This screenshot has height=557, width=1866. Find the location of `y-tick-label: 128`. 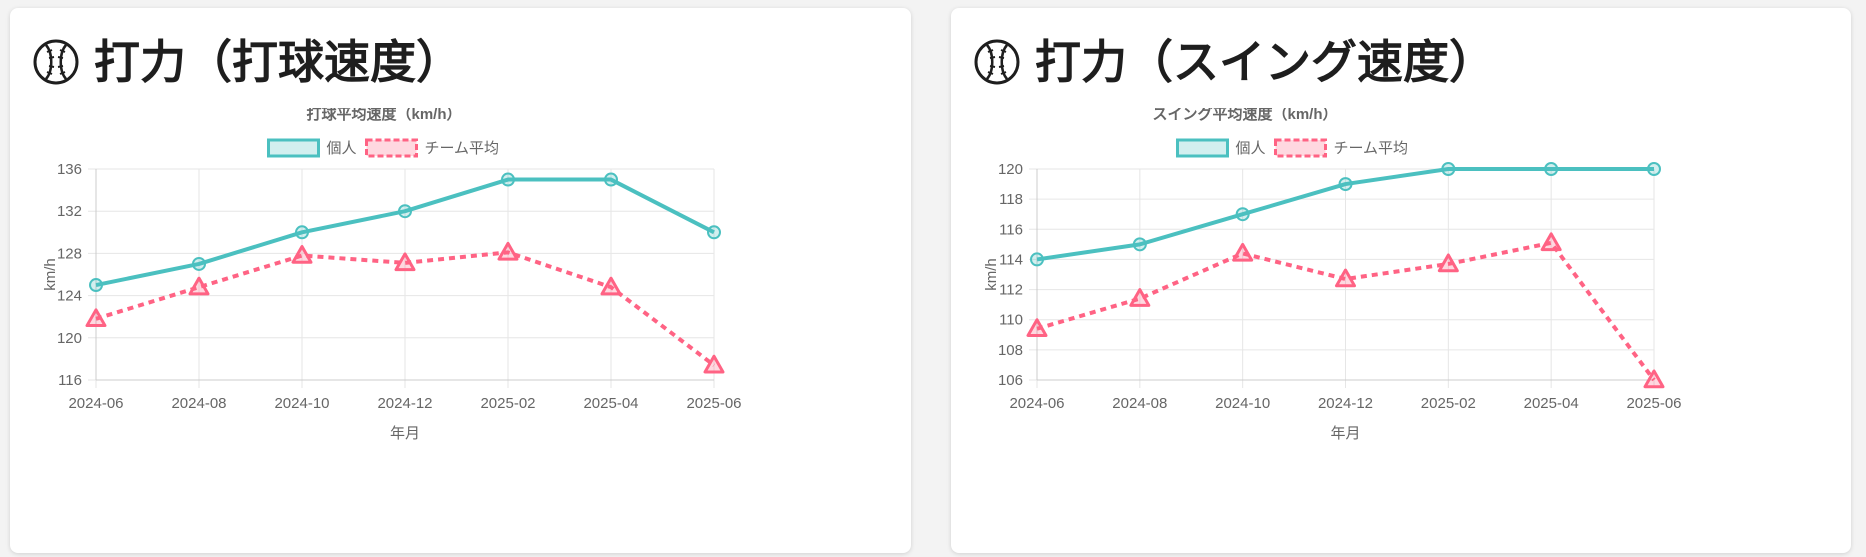

y-tick-label: 128 is located at coordinates (69, 253).